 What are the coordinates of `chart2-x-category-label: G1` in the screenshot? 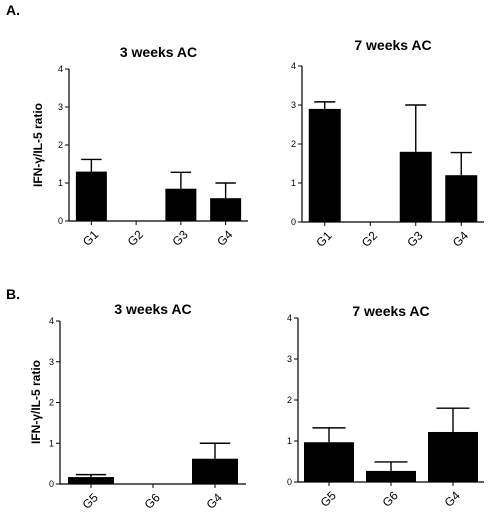 It's located at (323, 238).